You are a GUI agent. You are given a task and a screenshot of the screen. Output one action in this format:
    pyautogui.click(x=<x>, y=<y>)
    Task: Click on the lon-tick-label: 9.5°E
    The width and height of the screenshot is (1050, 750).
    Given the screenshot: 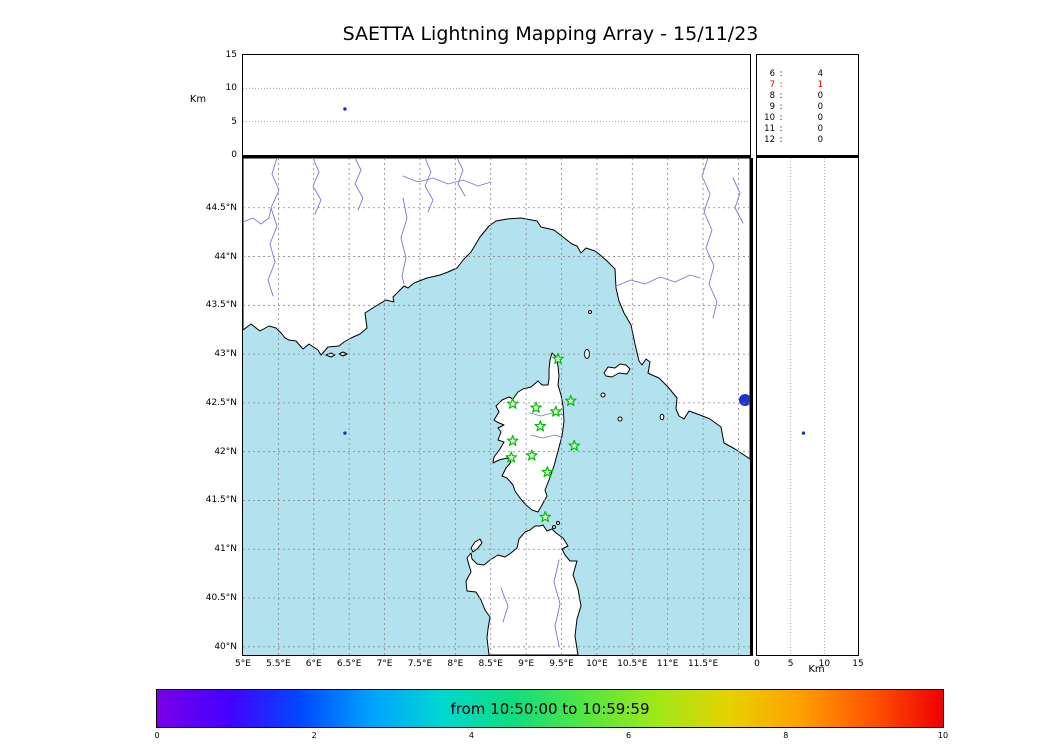 What is the action you would take?
    pyautogui.click(x=561, y=664)
    